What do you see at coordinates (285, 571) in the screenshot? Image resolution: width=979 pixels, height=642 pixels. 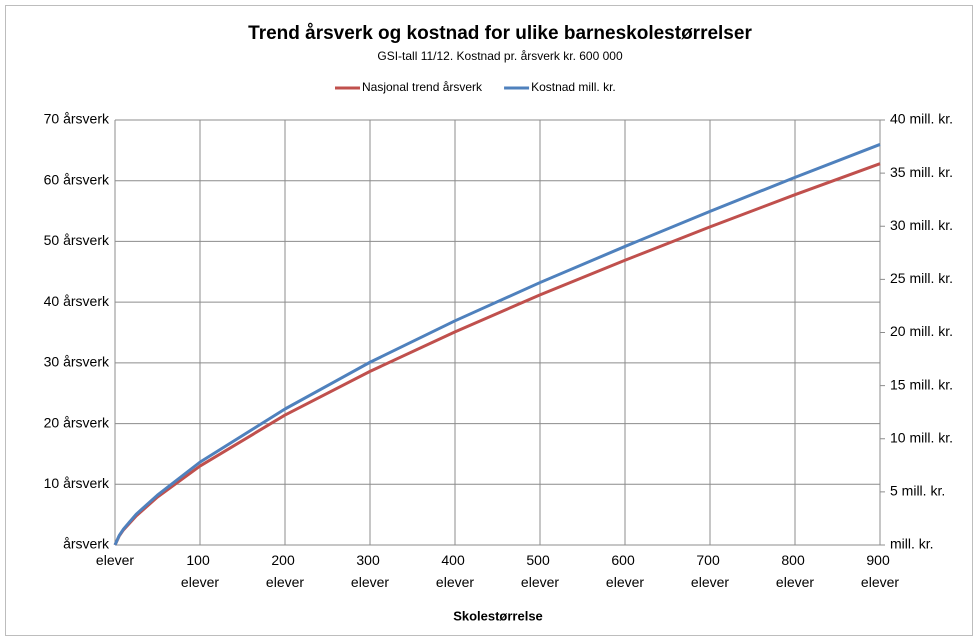 I see `x-tick-label: 200 elever` at bounding box center [285, 571].